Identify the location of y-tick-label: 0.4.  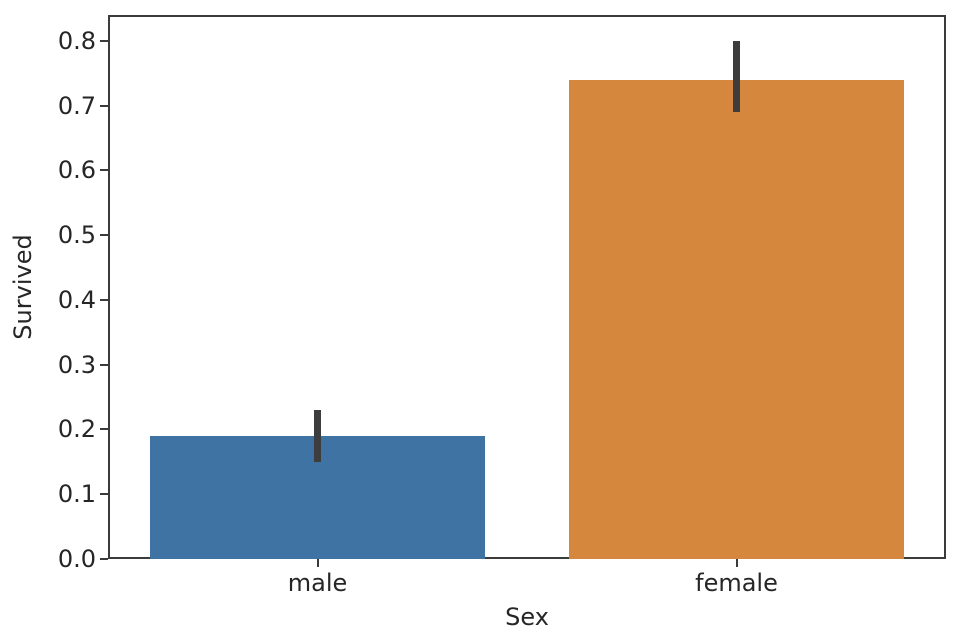
(76, 299).